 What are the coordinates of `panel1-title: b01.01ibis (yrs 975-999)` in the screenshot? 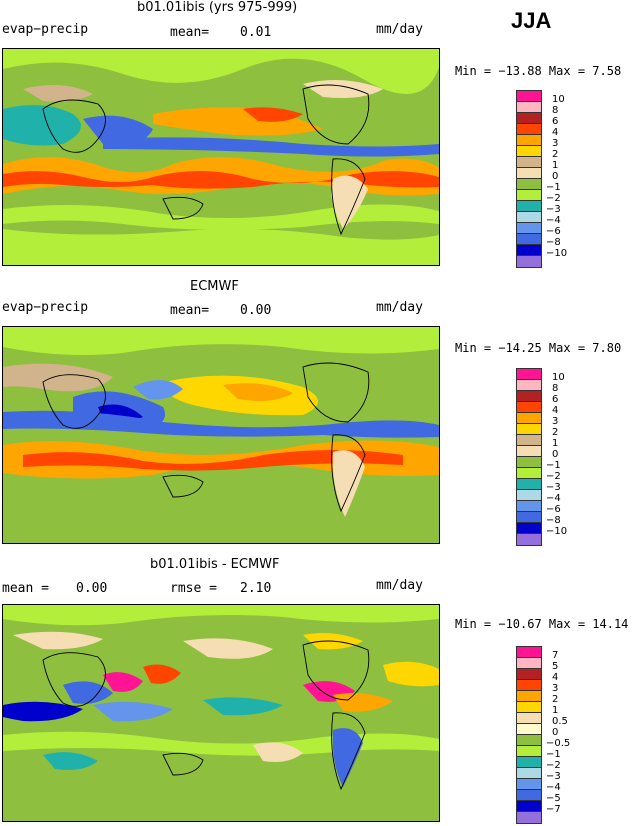 It's located at (217, 7).